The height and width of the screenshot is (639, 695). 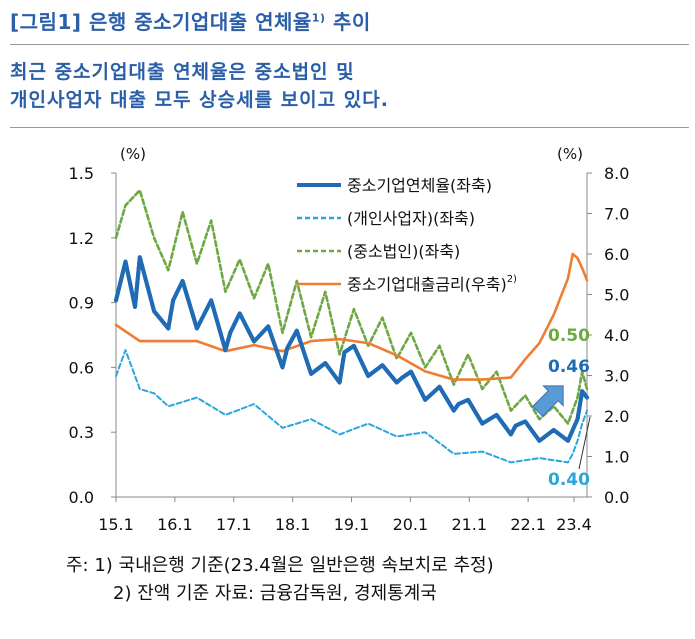 I want to click on annotation-label-sme: 0.46, so click(x=569, y=367).